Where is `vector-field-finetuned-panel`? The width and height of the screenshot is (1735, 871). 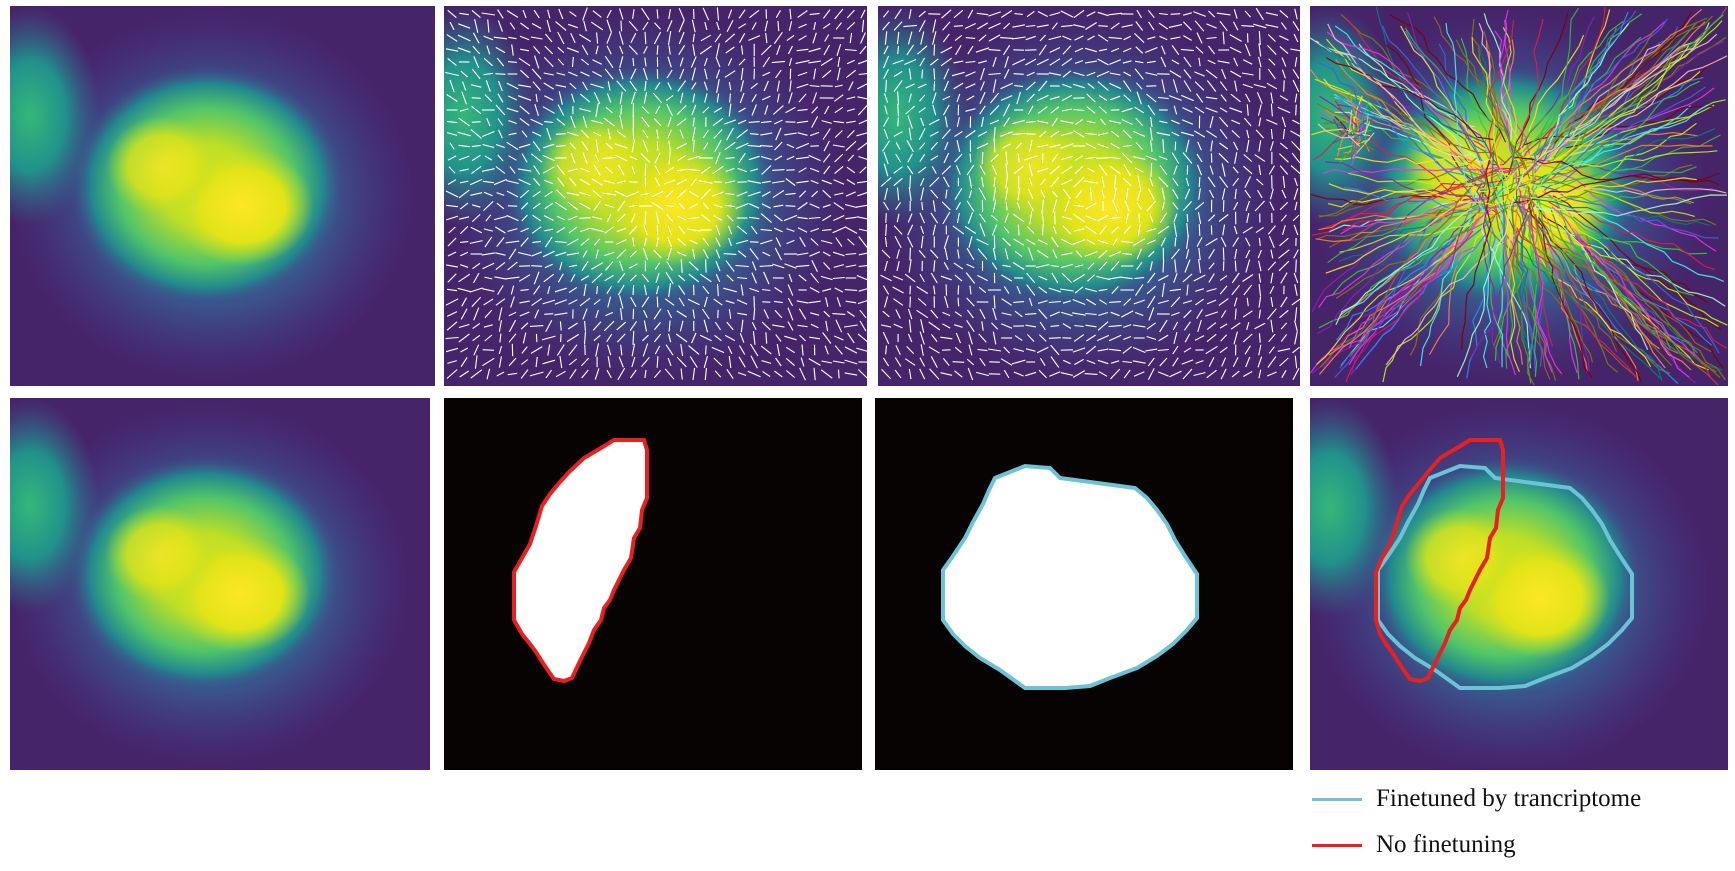 vector-field-finetuned-panel is located at coordinates (1089, 196).